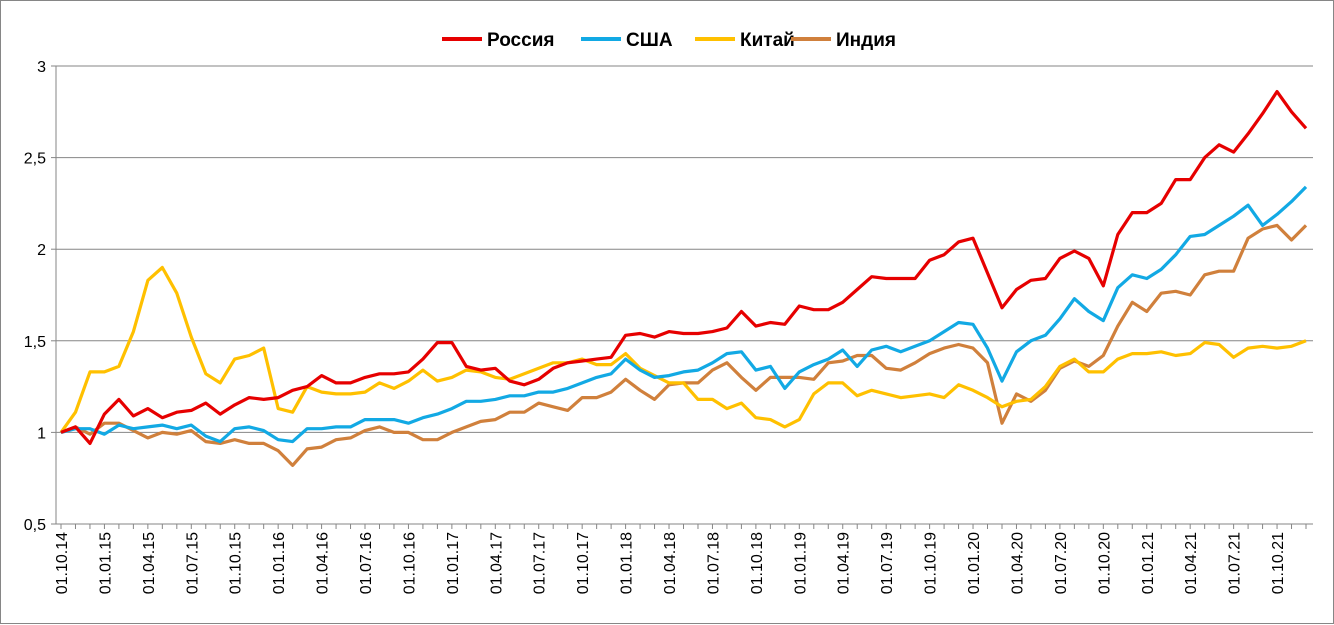 This screenshot has width=1334, height=625. I want to click on x-tick-label: 01.10.21, so click(1278, 563).